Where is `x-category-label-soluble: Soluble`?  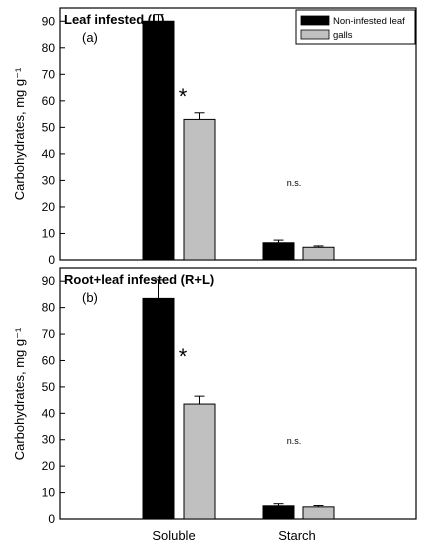 x-category-label-soluble: Soluble is located at coordinates (173, 535).